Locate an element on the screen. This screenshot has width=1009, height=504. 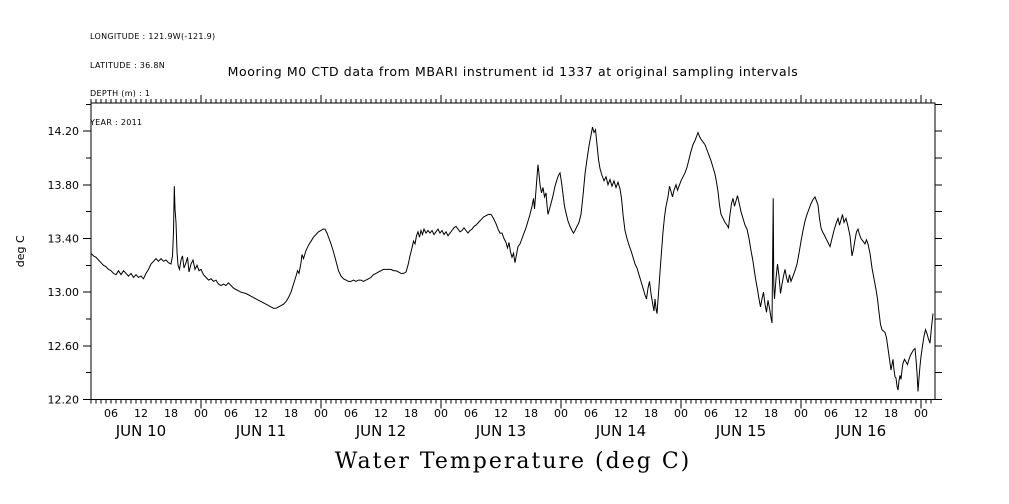
x-axis-day-label: JUN 16 is located at coordinates (860, 431).